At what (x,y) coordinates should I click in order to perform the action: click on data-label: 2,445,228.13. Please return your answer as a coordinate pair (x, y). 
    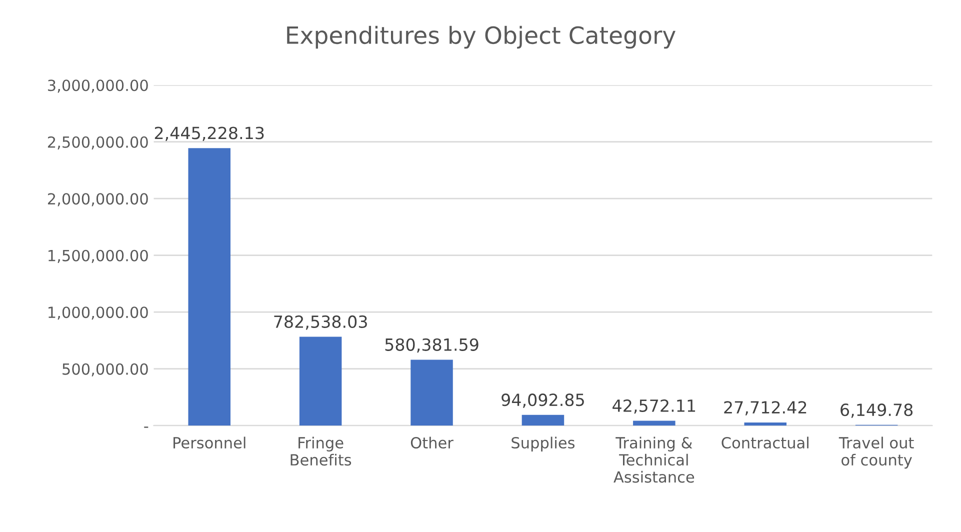
    Looking at the image, I should click on (209, 133).